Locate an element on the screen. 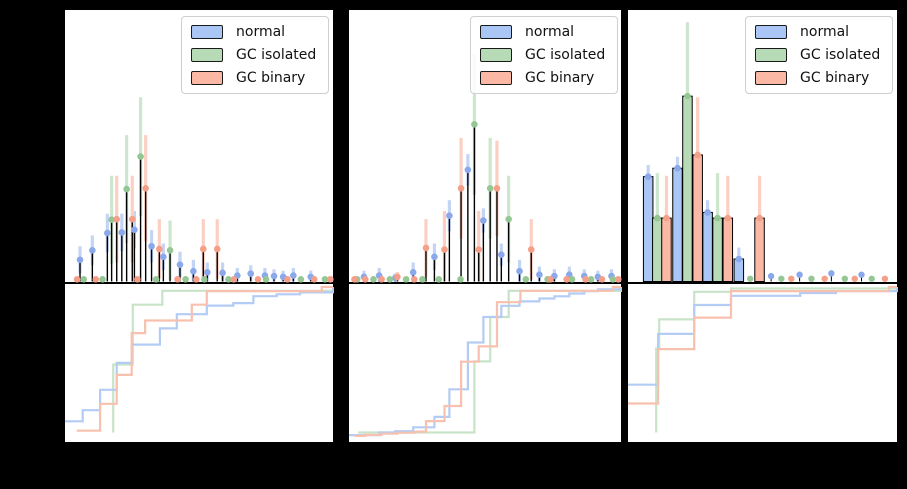  legend-panel-3: normal GC isolated GC binary is located at coordinates (819, 55).